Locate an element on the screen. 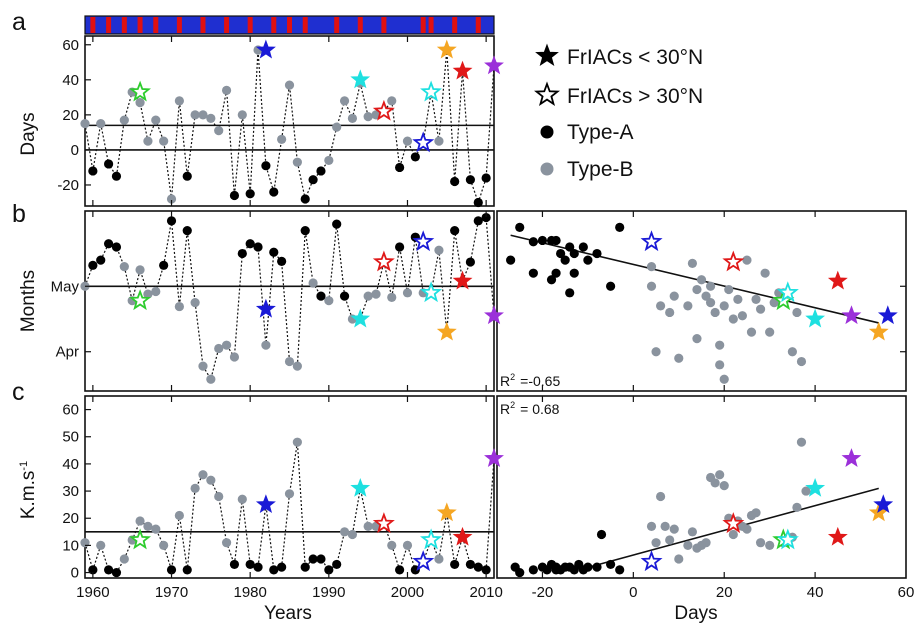  panel-c-point-1984 is located at coordinates (282, 567).